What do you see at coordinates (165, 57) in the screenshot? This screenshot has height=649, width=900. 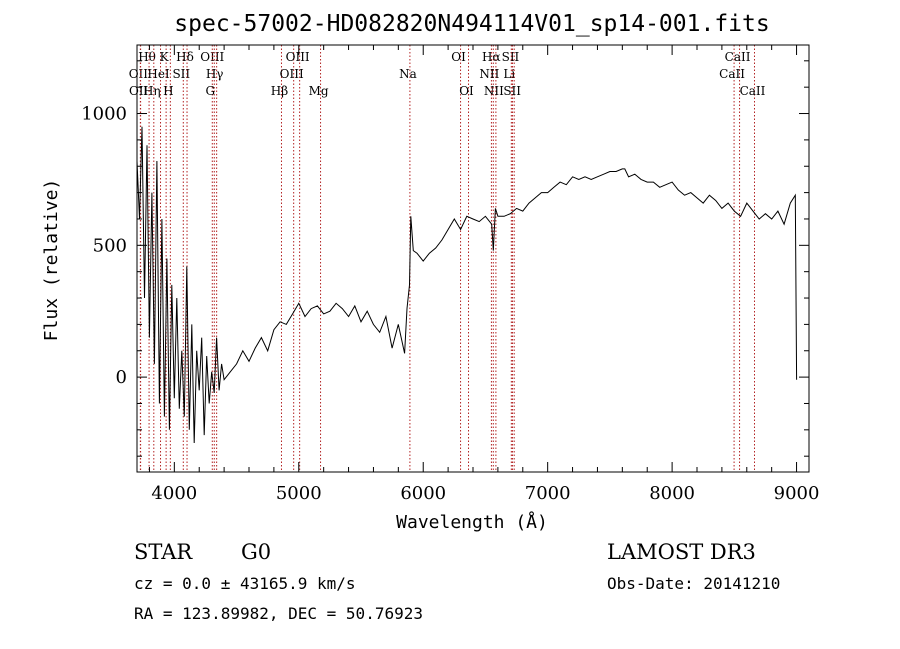 I see `spectral-line-label: K` at bounding box center [165, 57].